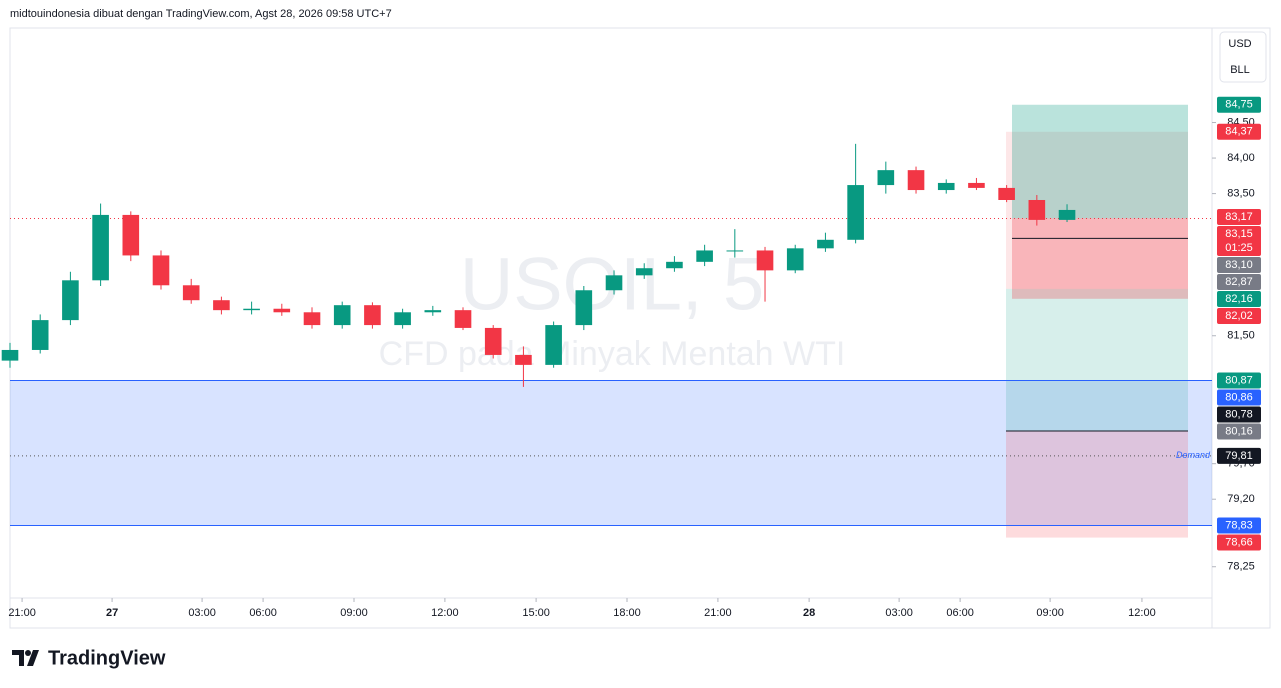 The image size is (1281, 688). I want to click on y-tick-label: 81,50, so click(1241, 336).